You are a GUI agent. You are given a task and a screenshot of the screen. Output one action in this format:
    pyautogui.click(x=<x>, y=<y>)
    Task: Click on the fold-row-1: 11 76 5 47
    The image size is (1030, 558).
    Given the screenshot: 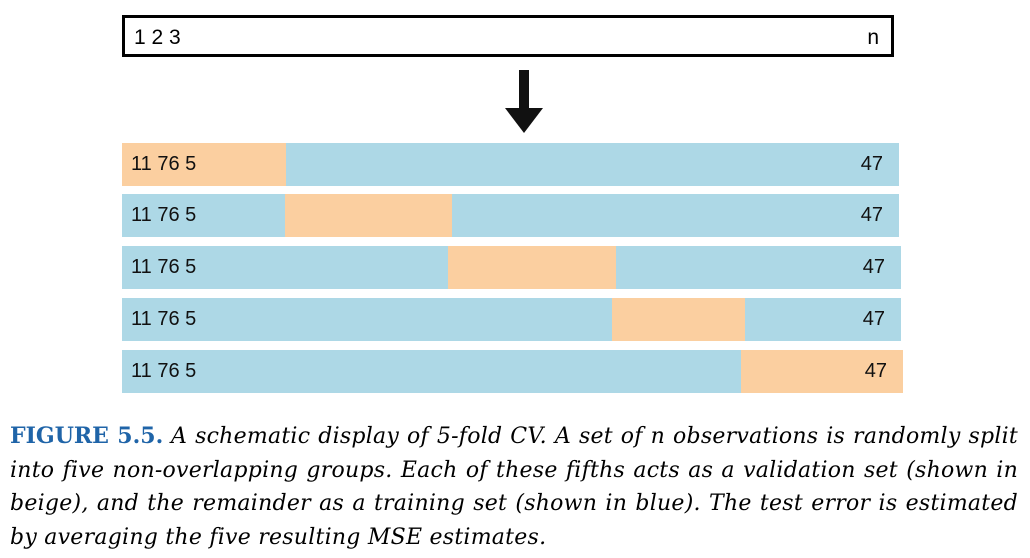 What is the action you would take?
    pyautogui.click(x=510, y=164)
    